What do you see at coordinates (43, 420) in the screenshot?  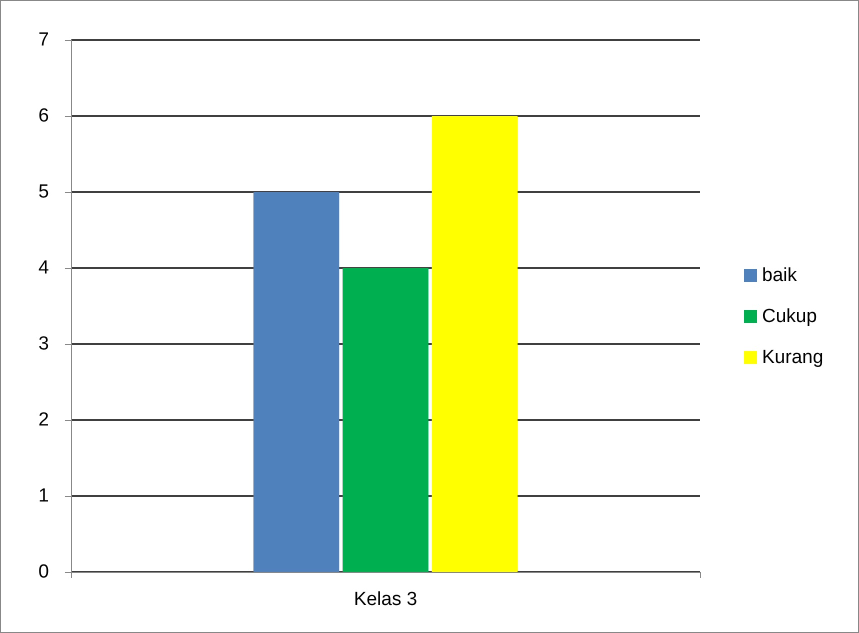 I see `y-tick-label: 2` at bounding box center [43, 420].